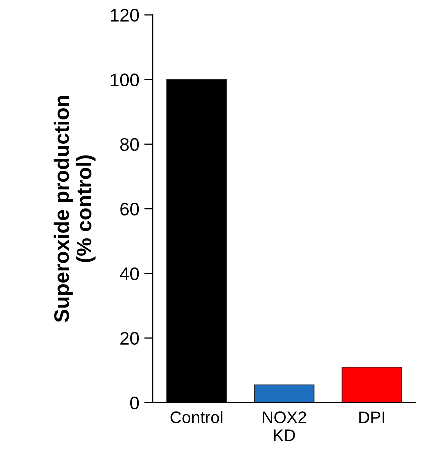 This screenshot has height=474, width=431. I want to click on y-tick-label: 120, so click(125, 15).